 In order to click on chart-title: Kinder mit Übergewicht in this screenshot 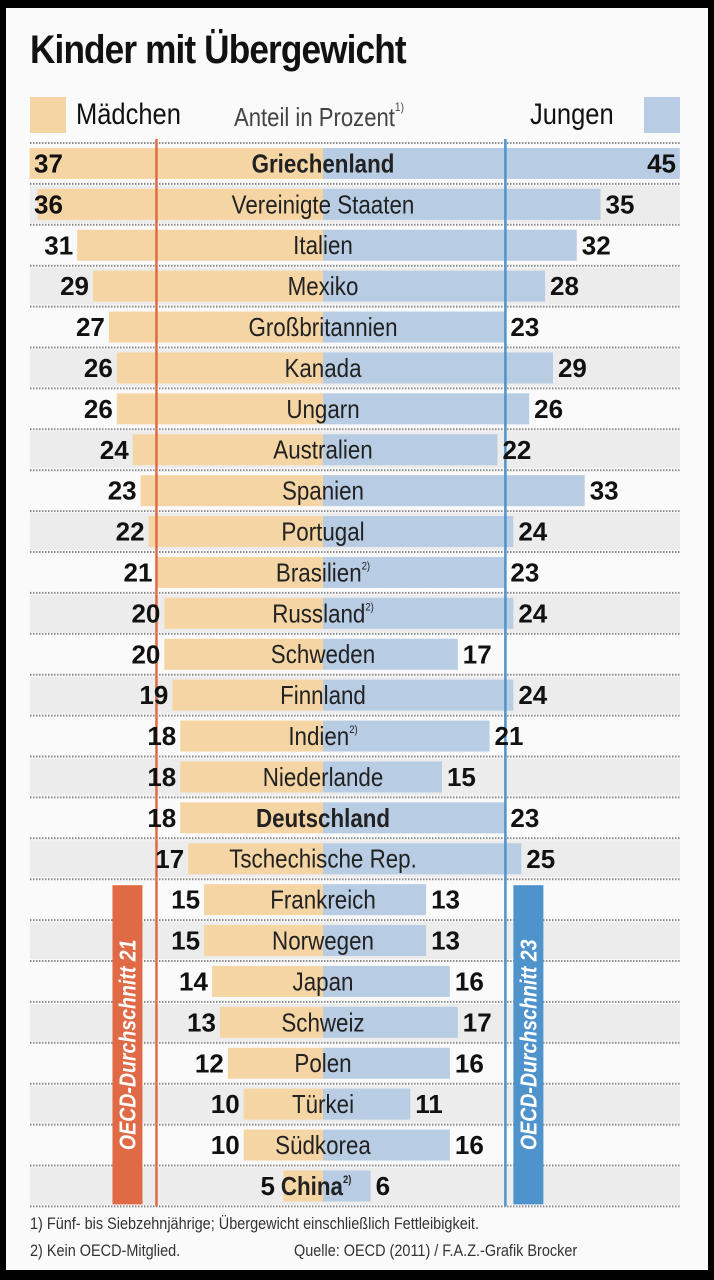, I will do `click(218, 50)`.